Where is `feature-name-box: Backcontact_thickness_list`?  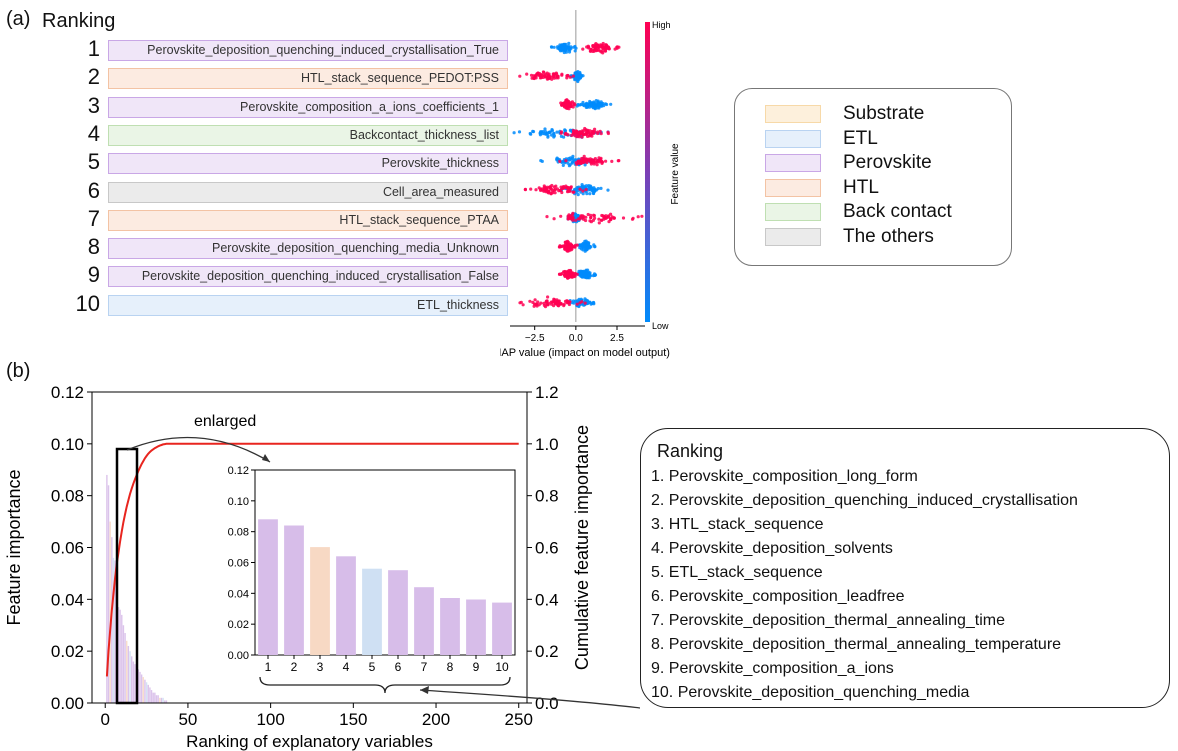
feature-name-box: Backcontact_thickness_list is located at coordinates (308, 135).